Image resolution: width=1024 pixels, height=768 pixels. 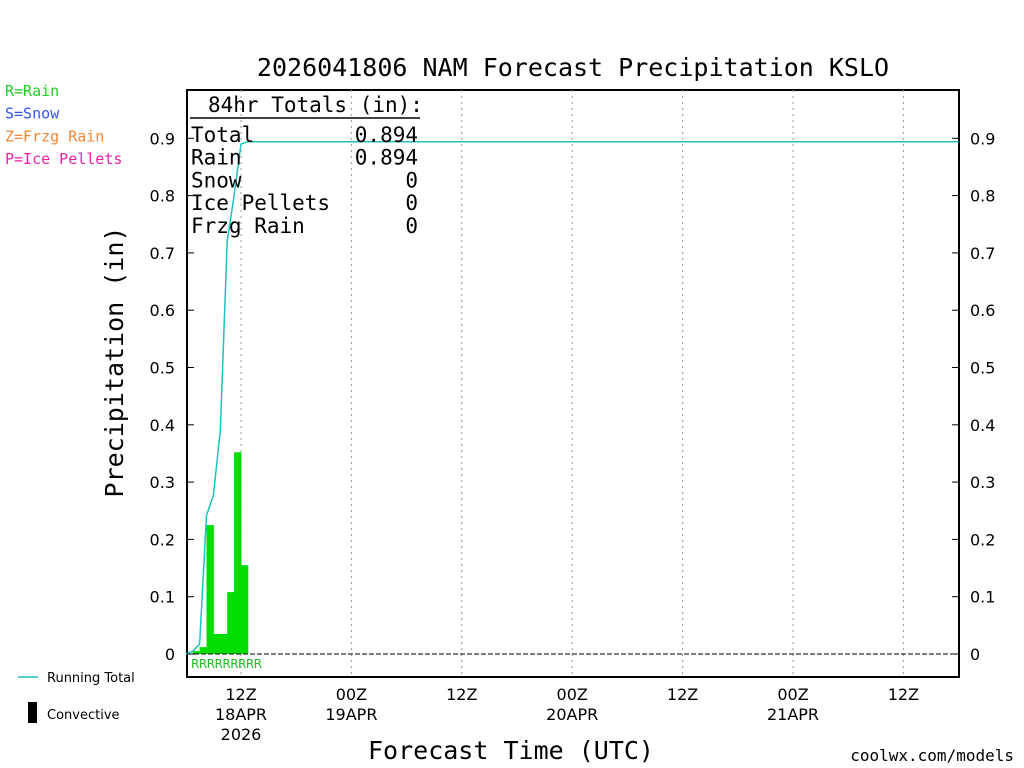 What do you see at coordinates (241, 734) in the screenshot?
I see `x-tick-label: 2026` at bounding box center [241, 734].